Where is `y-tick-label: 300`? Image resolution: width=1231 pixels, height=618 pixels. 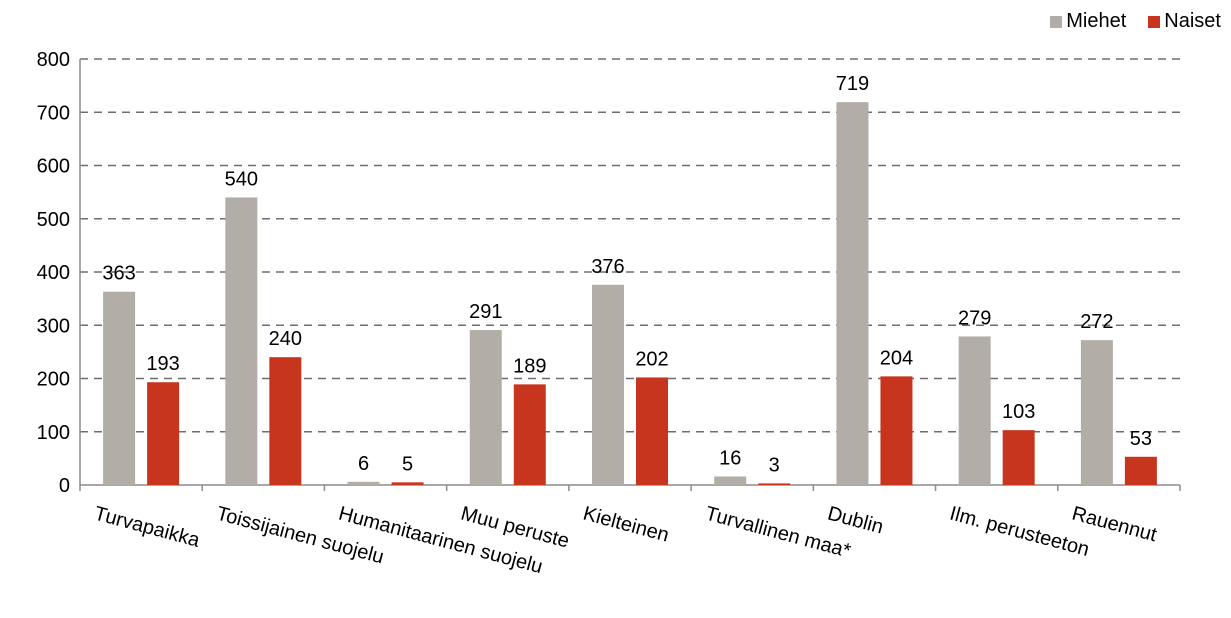 y-tick-label: 300 is located at coordinates (53, 326).